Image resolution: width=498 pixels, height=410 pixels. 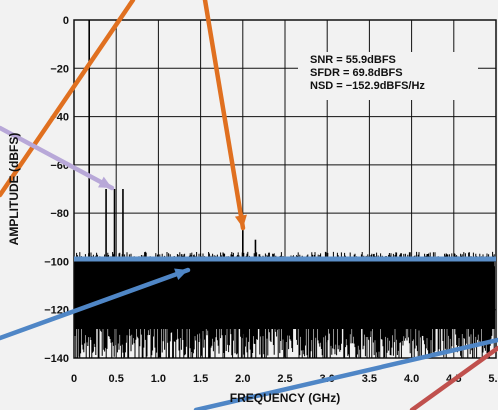 I want to click on annotation-sfdr: SFDR = 69.8dBFS, so click(x=356, y=73).